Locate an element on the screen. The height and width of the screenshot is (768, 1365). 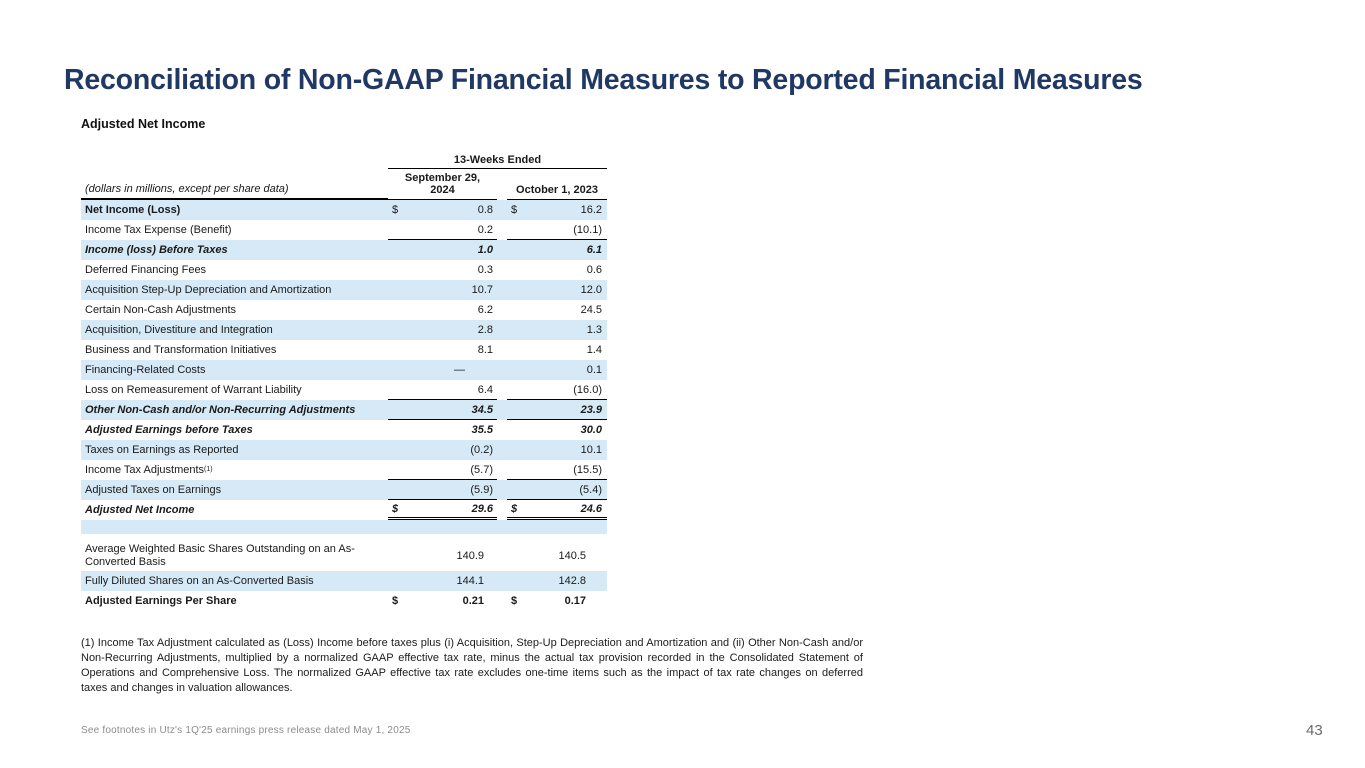
table-row: Certain Non-Cash Adjustments 6.2 24.5 is located at coordinates (344, 310).